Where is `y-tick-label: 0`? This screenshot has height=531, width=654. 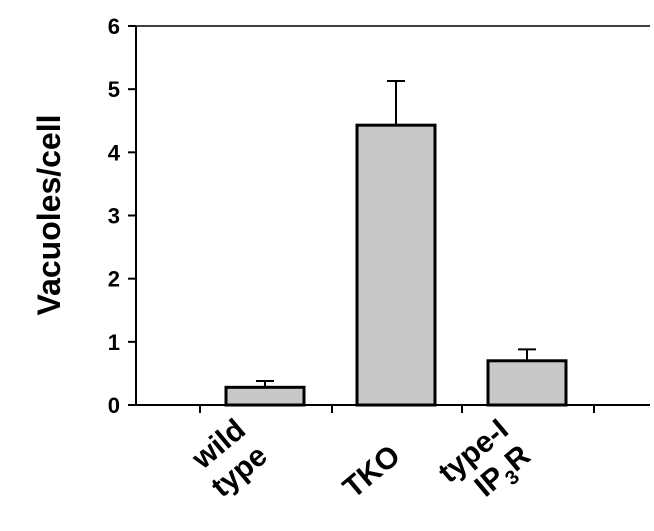
y-tick-label: 0 is located at coordinates (114, 405).